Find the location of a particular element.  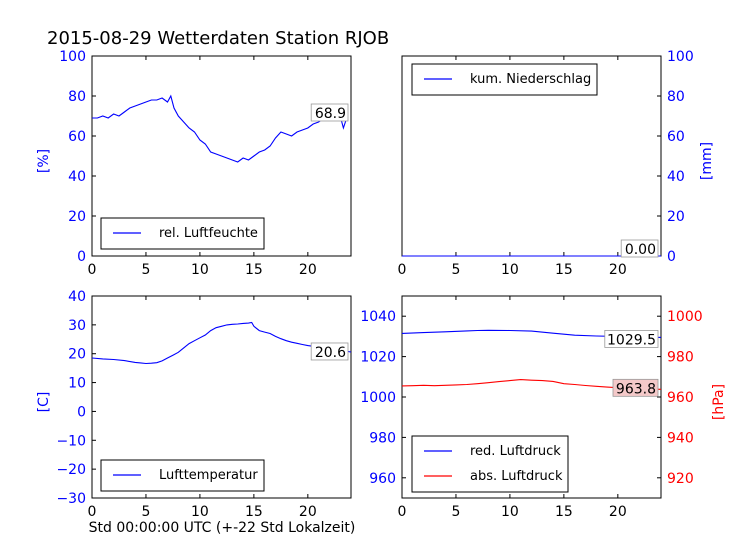

y-tick-label: −20 is located at coordinates (71, 470).